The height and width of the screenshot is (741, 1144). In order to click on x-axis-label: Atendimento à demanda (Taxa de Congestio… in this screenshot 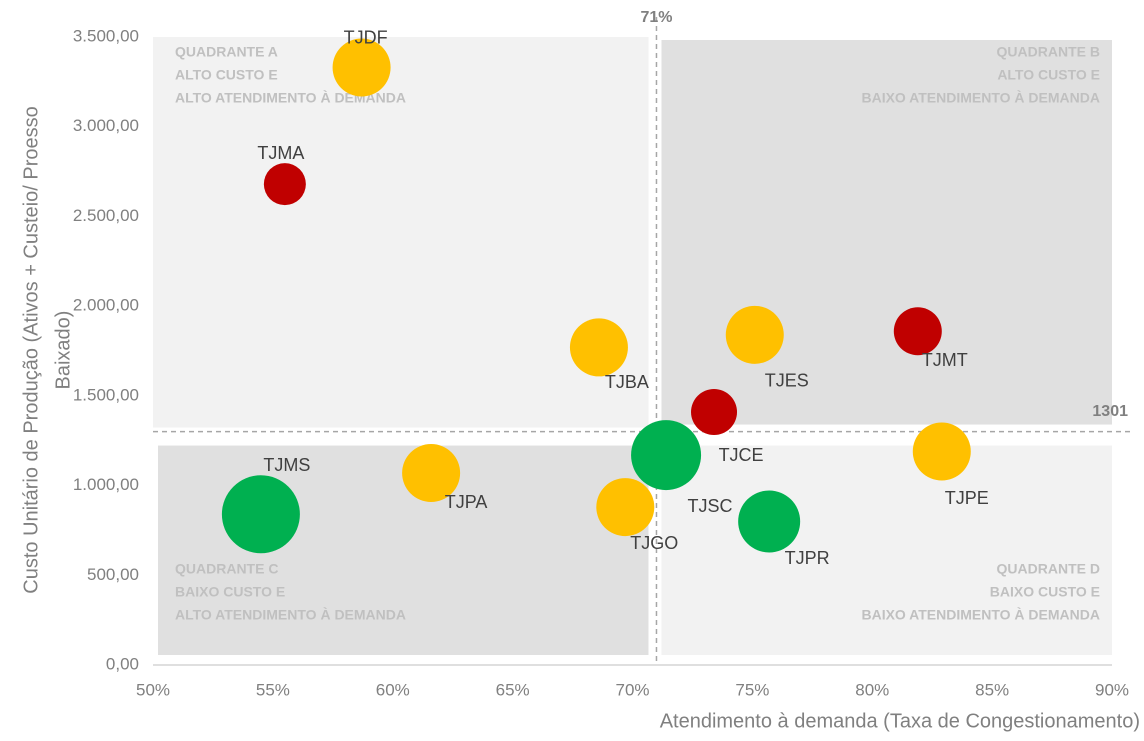, I will do `click(900, 721)`.